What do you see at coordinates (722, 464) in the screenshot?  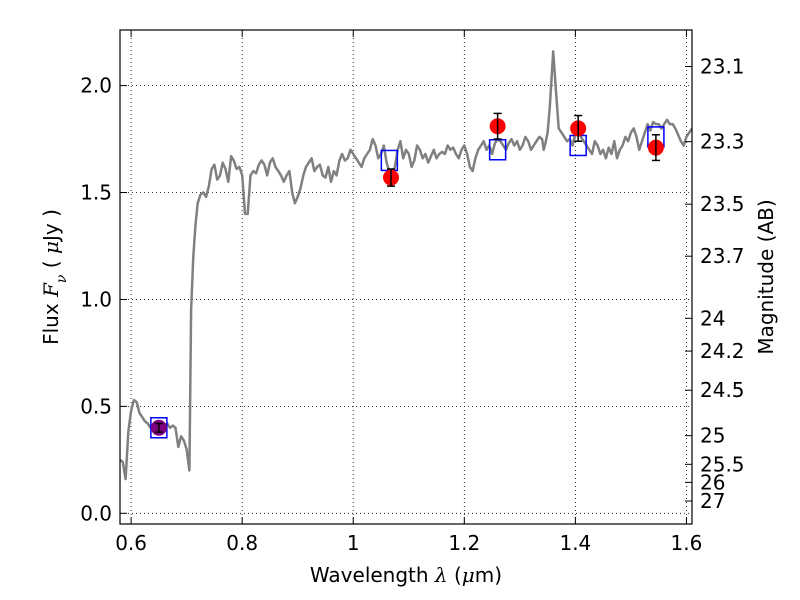 I see `magnitude-tick-label: 25.5` at bounding box center [722, 464].